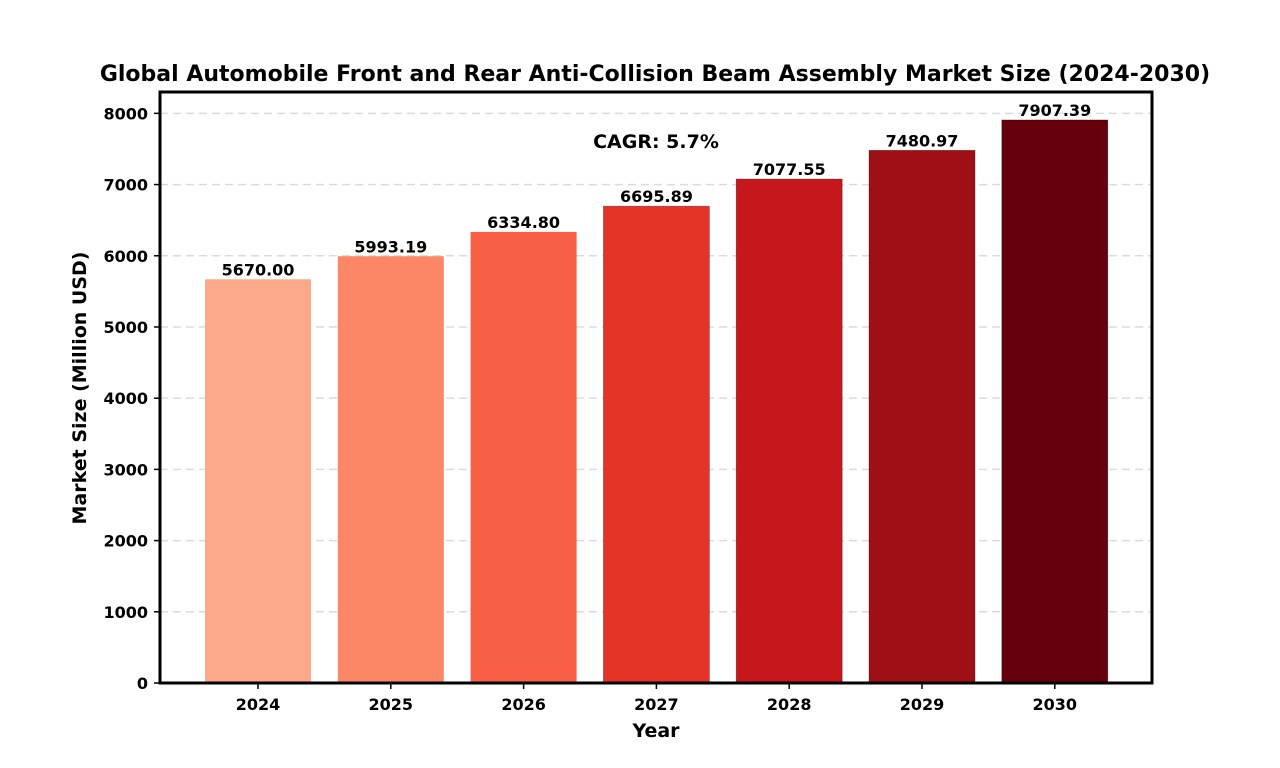 This screenshot has width=1280, height=768. What do you see at coordinates (656, 704) in the screenshot?
I see `x-tick-label-2027: 2027` at bounding box center [656, 704].